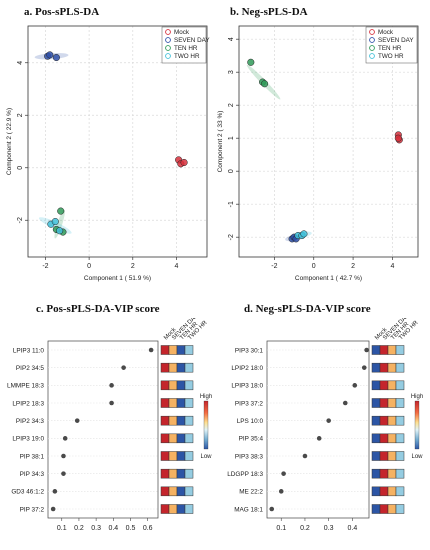 The image size is (430, 550). I want to click on x-tick-label: 0.1, so click(281, 528).